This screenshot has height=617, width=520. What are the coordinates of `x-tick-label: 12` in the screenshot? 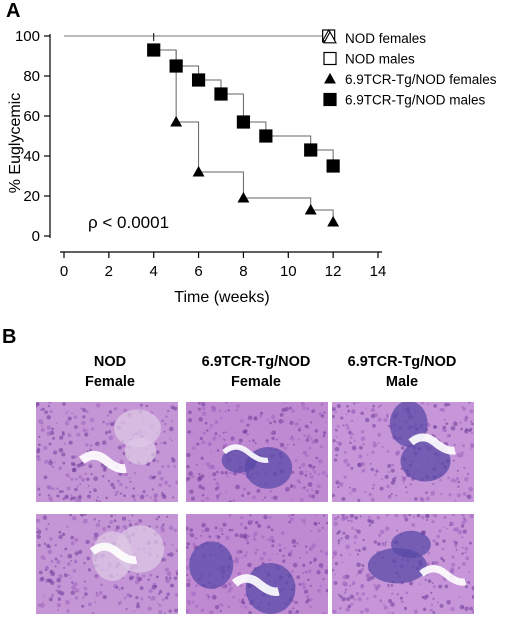 It's located at (333, 271).